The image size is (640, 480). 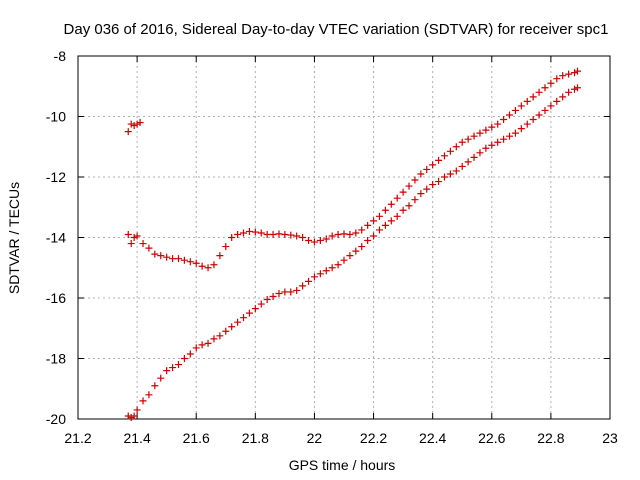 I want to click on y-axis-label: SDTVAR / TECUs, so click(x=14, y=238).